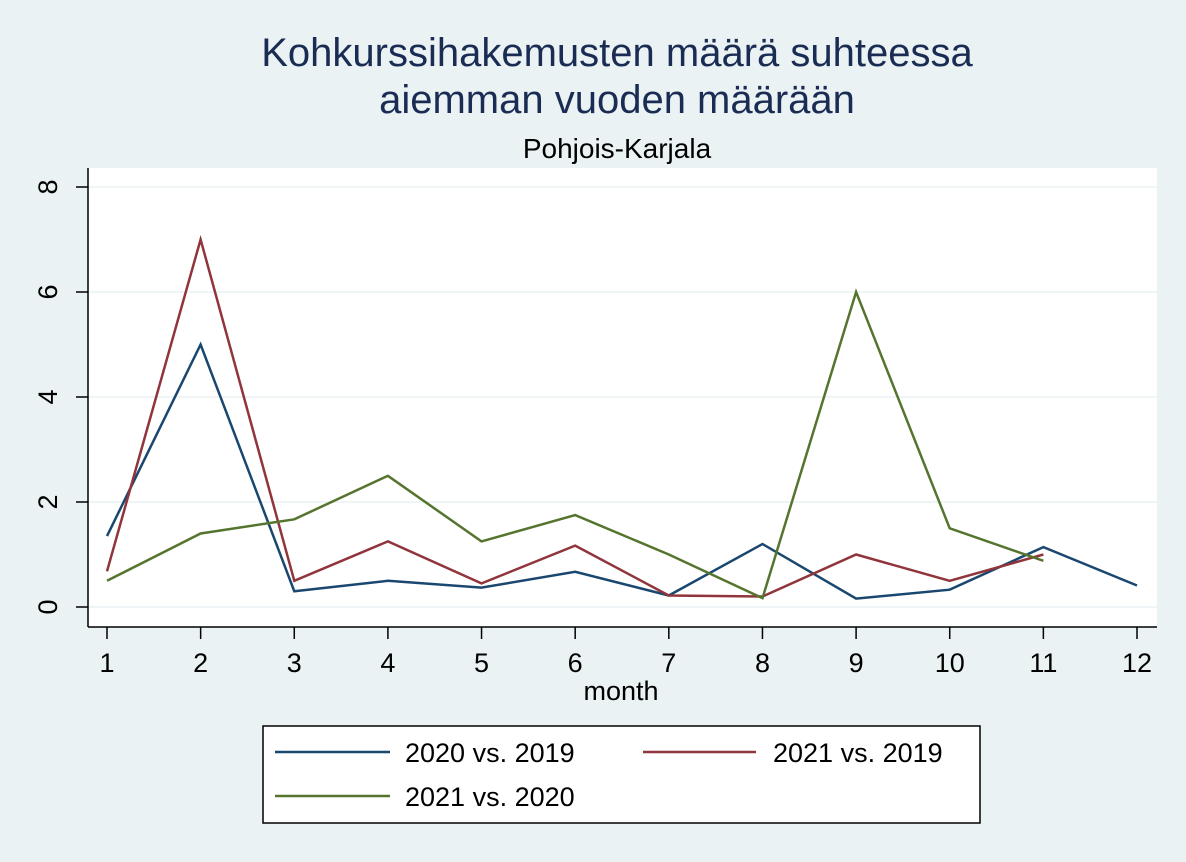  Describe the element at coordinates (481, 663) in the screenshot. I see `x-tick-label-4: 5` at that location.